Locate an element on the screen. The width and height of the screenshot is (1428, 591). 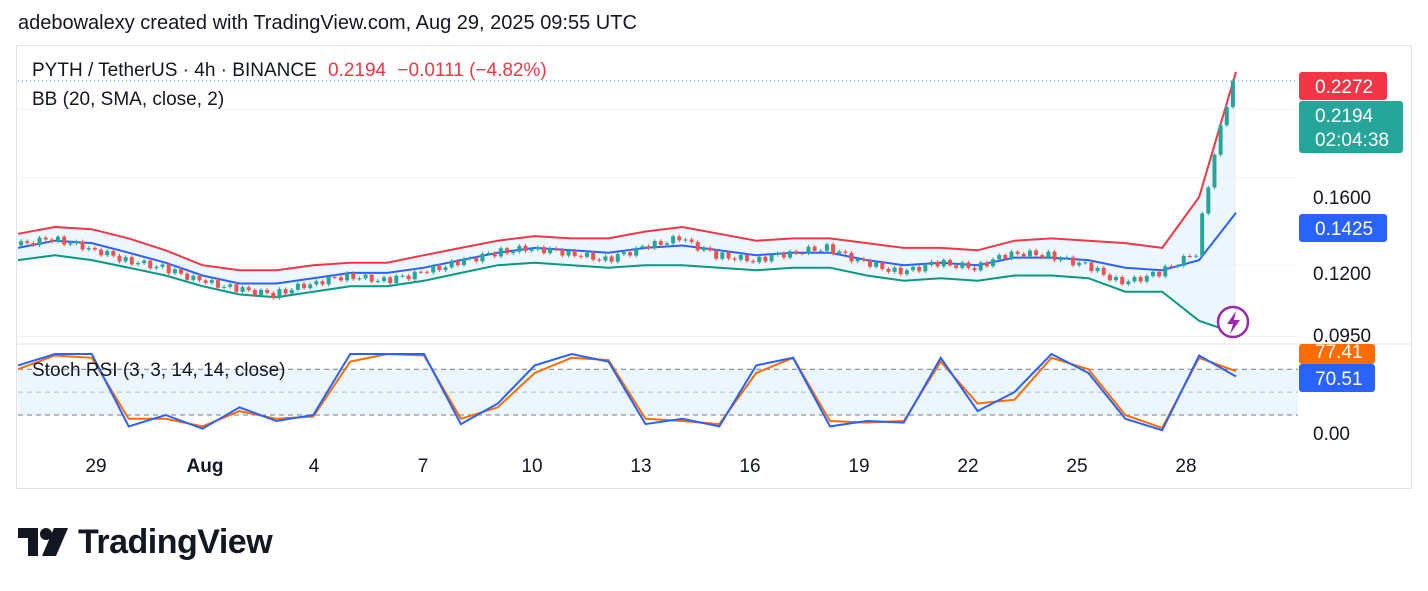
high-price-badge is located at coordinates (1343, 86).